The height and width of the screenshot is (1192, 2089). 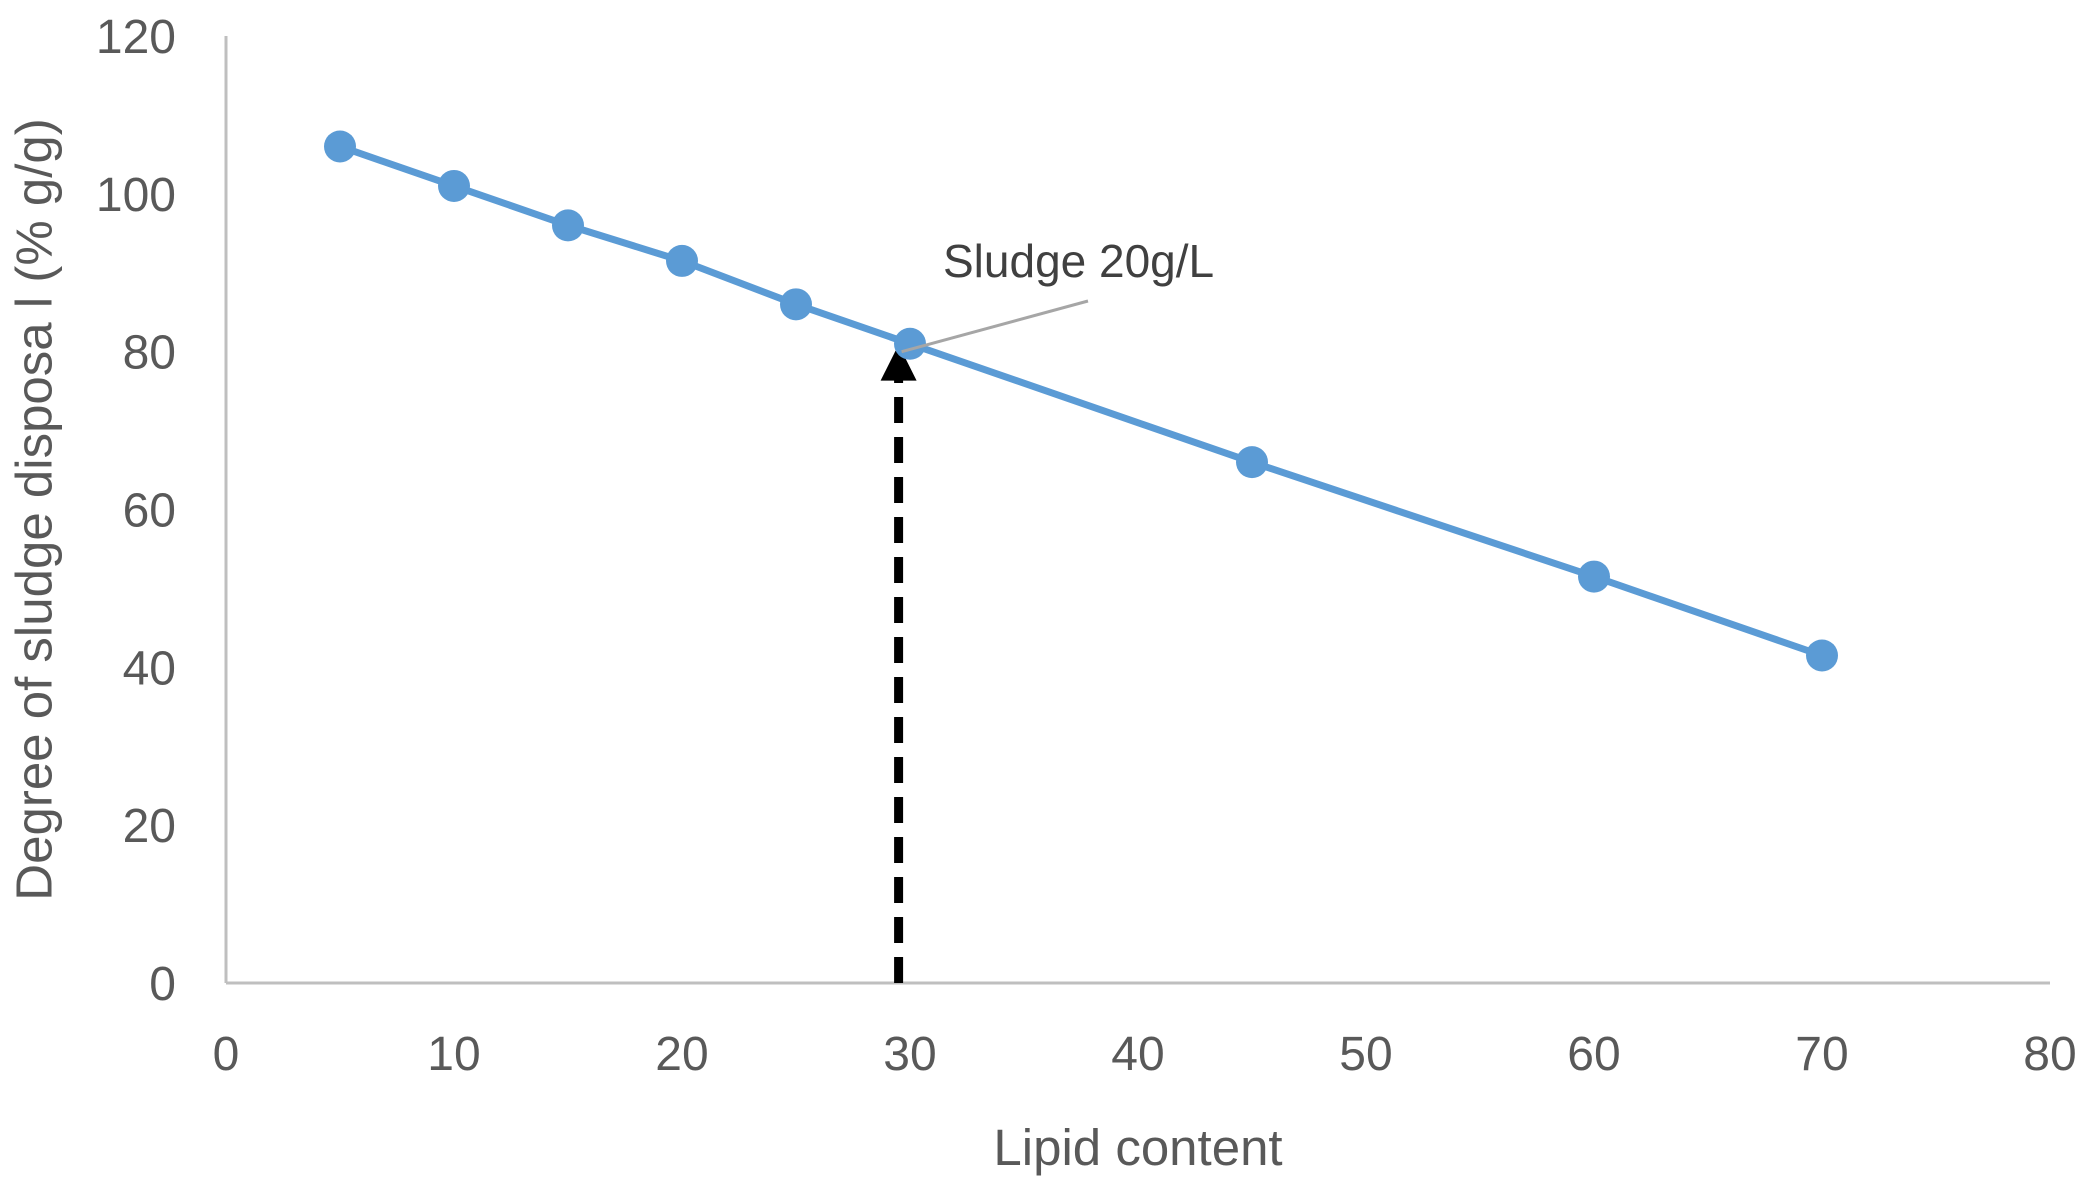 I want to click on y-tick-label: 120, so click(x=136, y=37).